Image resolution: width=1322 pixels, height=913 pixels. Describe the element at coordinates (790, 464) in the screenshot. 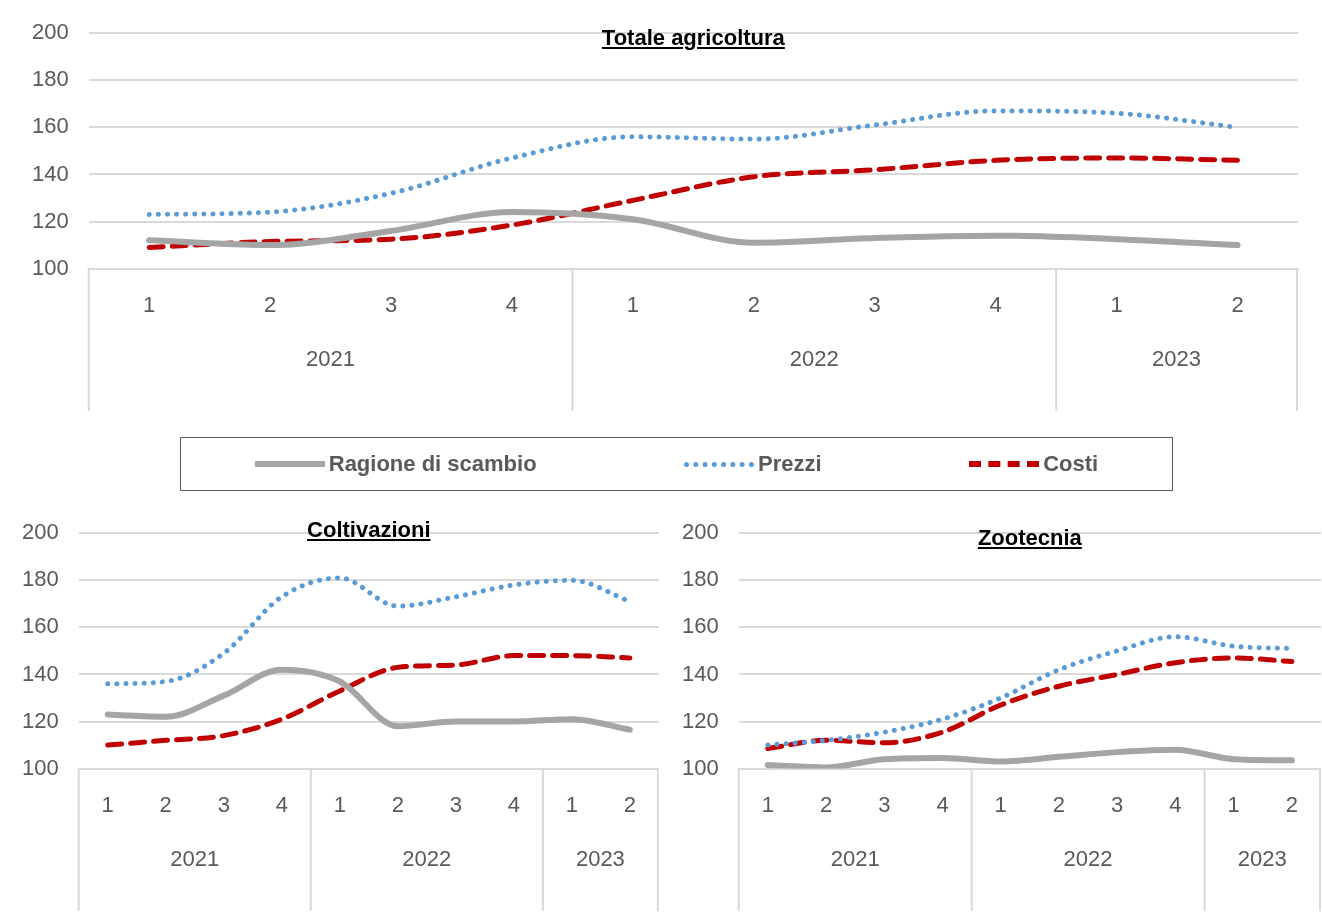

I see `legend-label: Prezzi` at that location.